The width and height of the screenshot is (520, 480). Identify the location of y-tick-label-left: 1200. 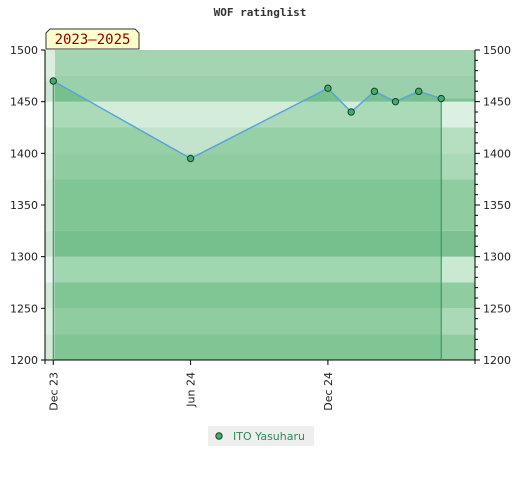
(24, 360).